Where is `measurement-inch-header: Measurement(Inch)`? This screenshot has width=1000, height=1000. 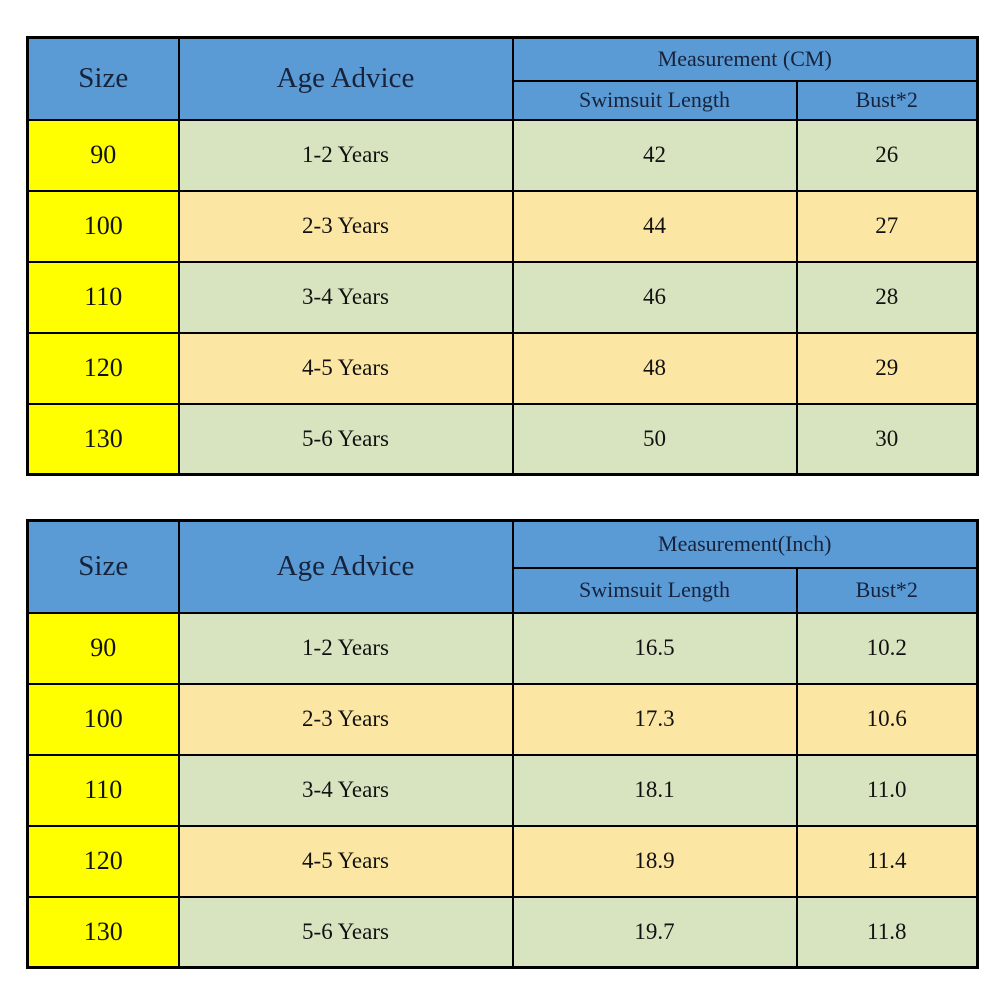 measurement-inch-header: Measurement(Inch) is located at coordinates (745, 544).